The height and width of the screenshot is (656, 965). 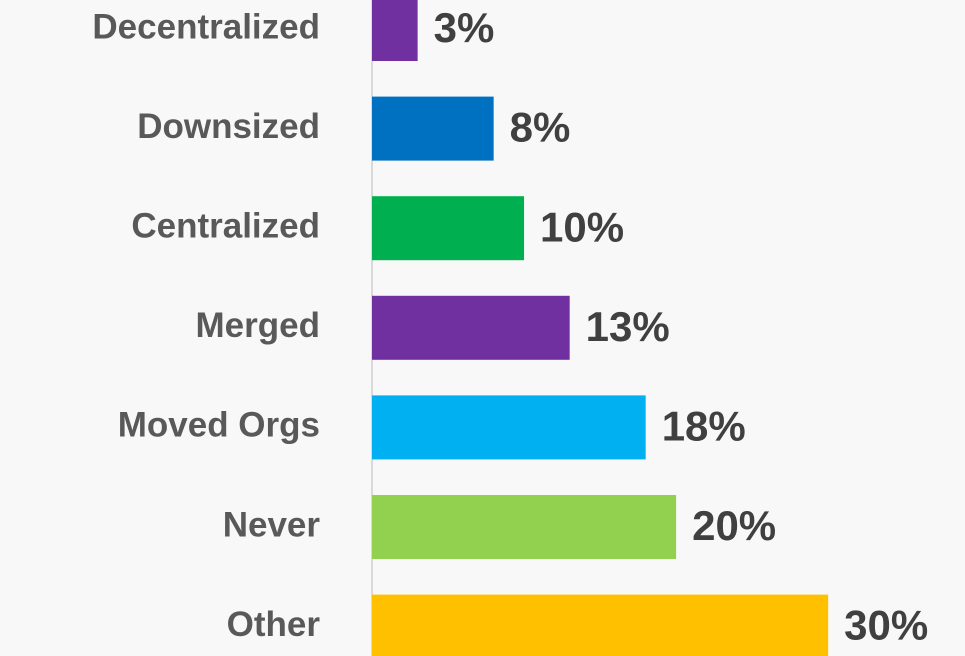 What do you see at coordinates (886, 625) in the screenshot?
I see `data-label: 30%` at bounding box center [886, 625].